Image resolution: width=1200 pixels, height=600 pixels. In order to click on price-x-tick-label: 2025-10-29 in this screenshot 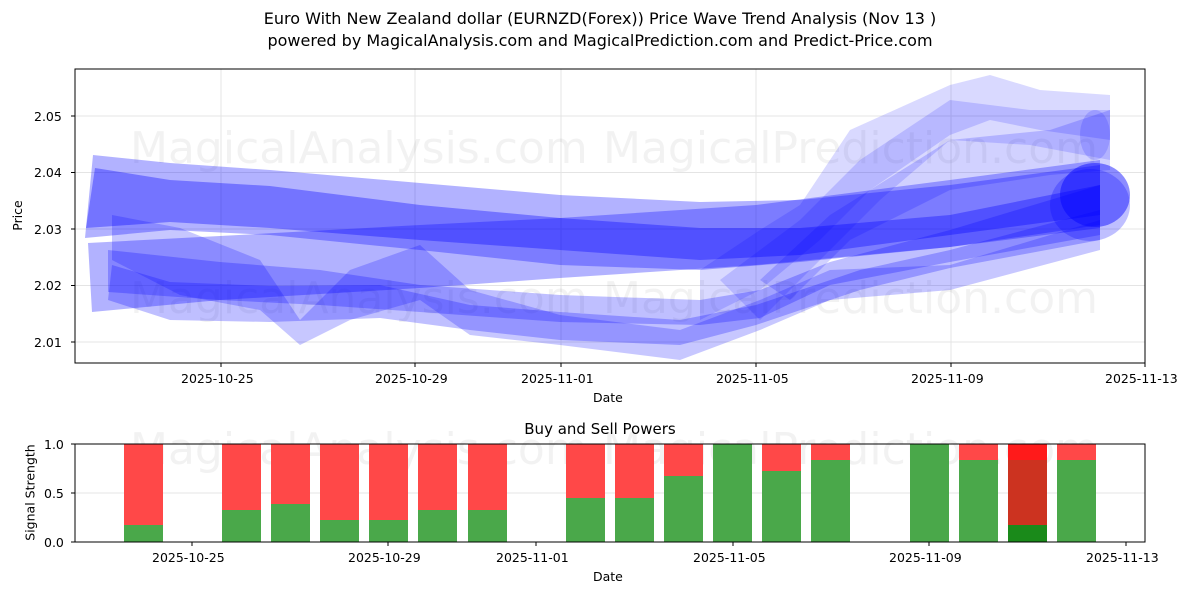, I will do `click(411, 378)`.